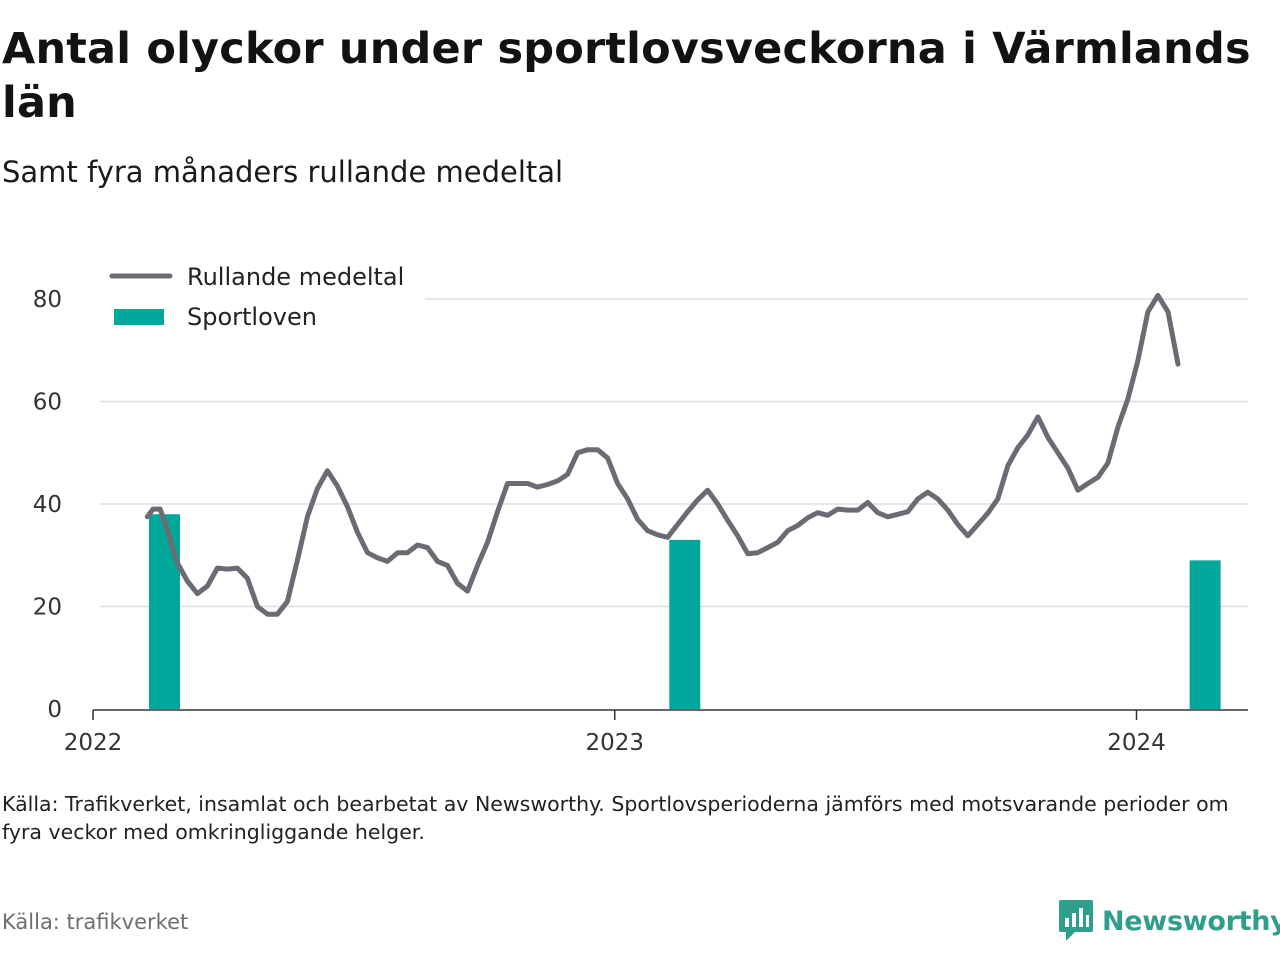  I want to click on legend: Rullande medeltal Sportloven, so click(262, 300).